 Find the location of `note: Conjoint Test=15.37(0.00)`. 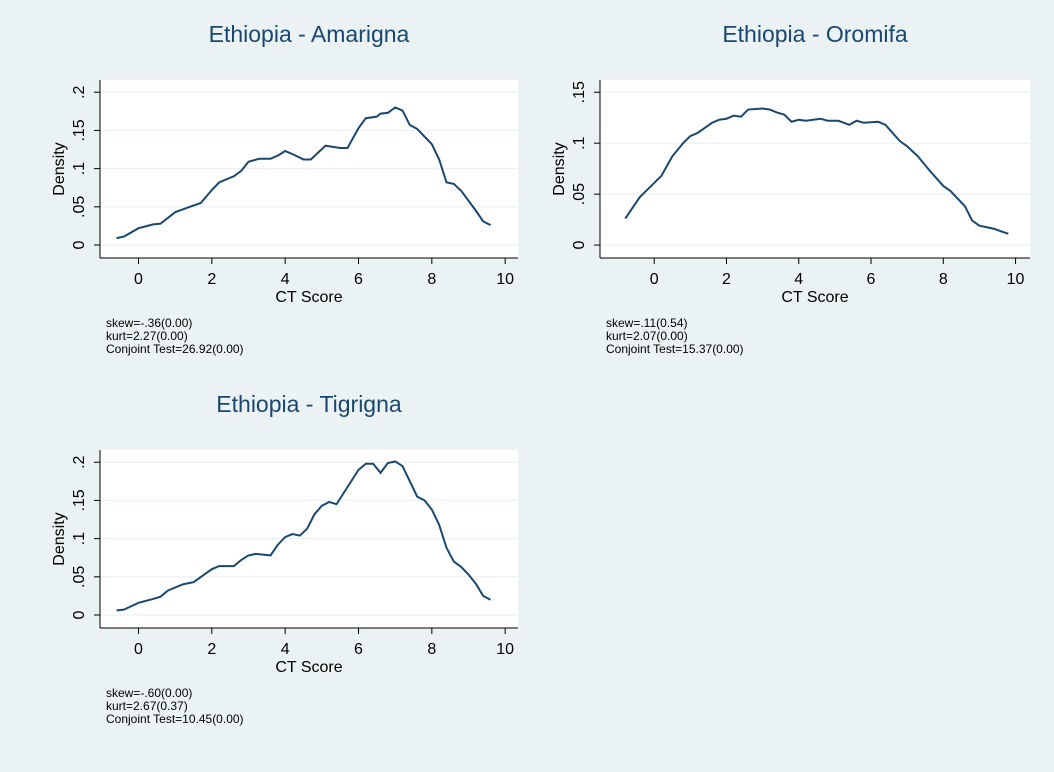

note: Conjoint Test=15.37(0.00) is located at coordinates (675, 349).